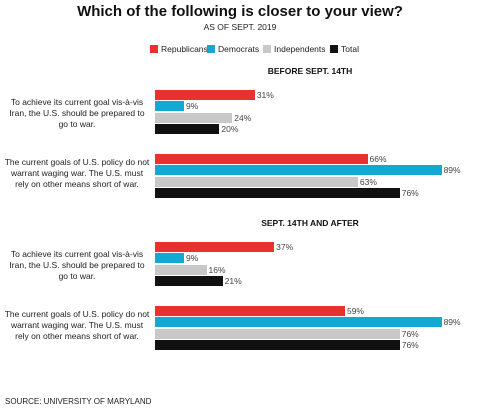 The height and width of the screenshot is (415, 480). What do you see at coordinates (243, 117) in the screenshot?
I see `value-label: 24%` at bounding box center [243, 117].